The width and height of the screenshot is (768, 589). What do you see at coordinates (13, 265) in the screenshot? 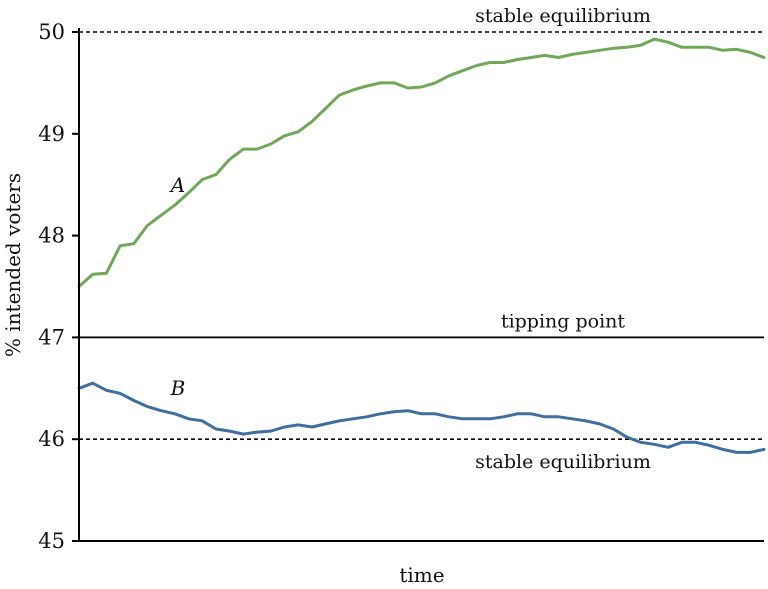
I see `y-axis-label: % intended voters` at bounding box center [13, 265].